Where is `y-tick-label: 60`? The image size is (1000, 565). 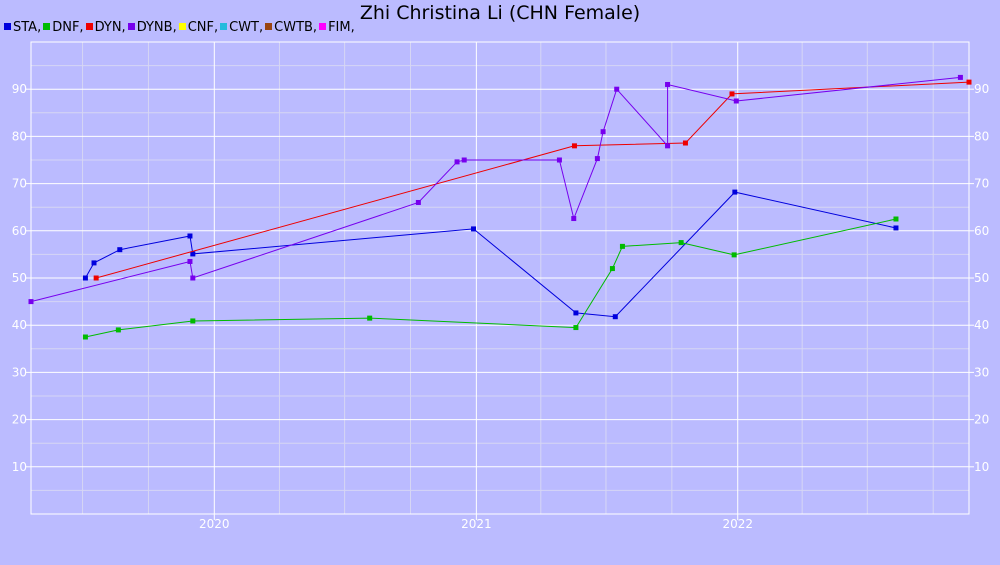 y-tick-label: 60 is located at coordinates (19, 231).